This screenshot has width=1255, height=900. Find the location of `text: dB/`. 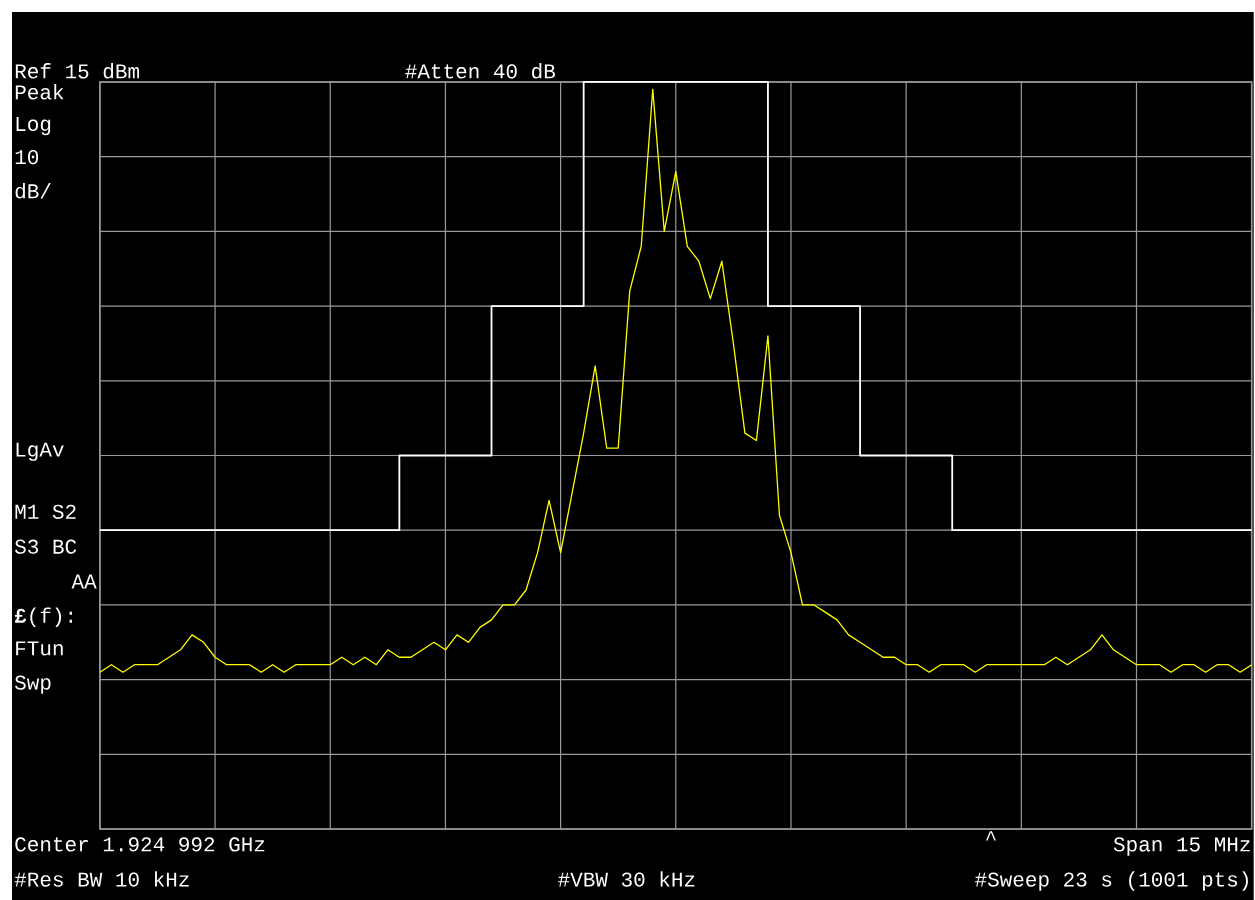

text: dB/ is located at coordinates (33, 190).